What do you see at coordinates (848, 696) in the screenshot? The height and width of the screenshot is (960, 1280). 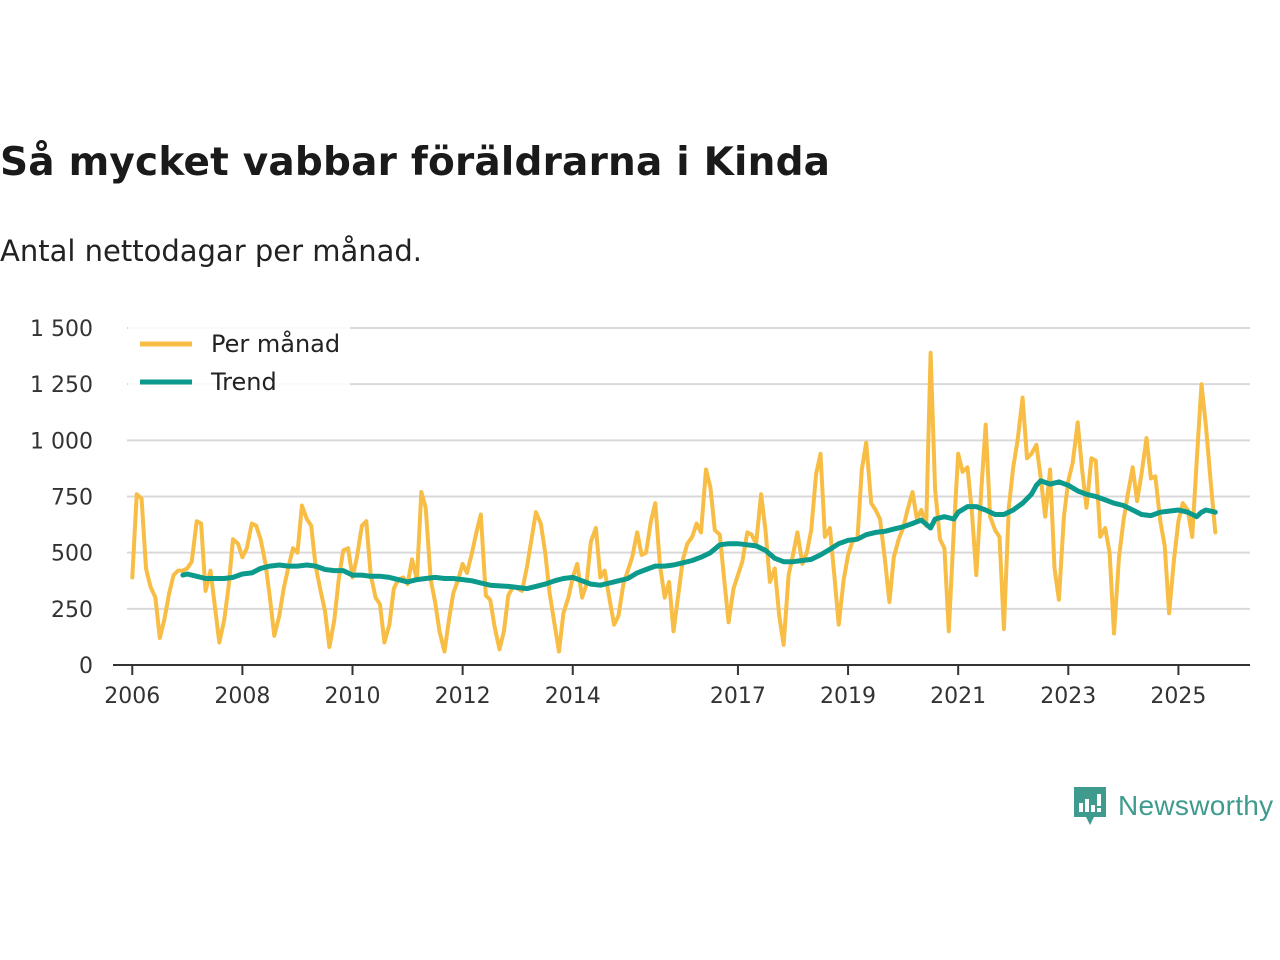 I see `x-tick-label: 2019` at bounding box center [848, 696].